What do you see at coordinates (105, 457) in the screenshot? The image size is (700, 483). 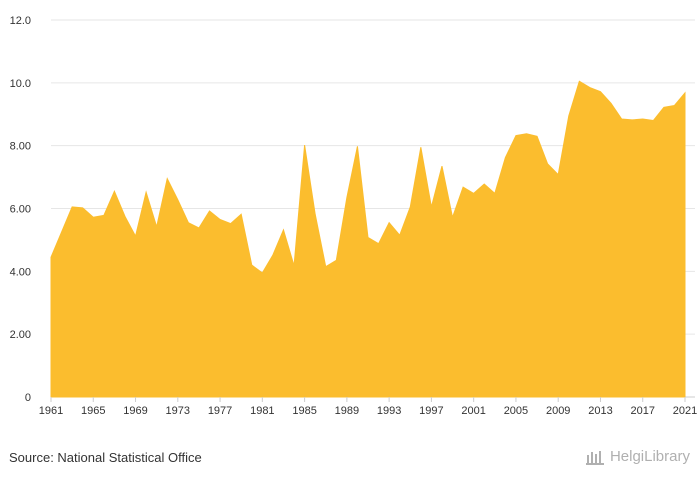 I see `source-note: Source: National Statistical Office` at bounding box center [105, 457].